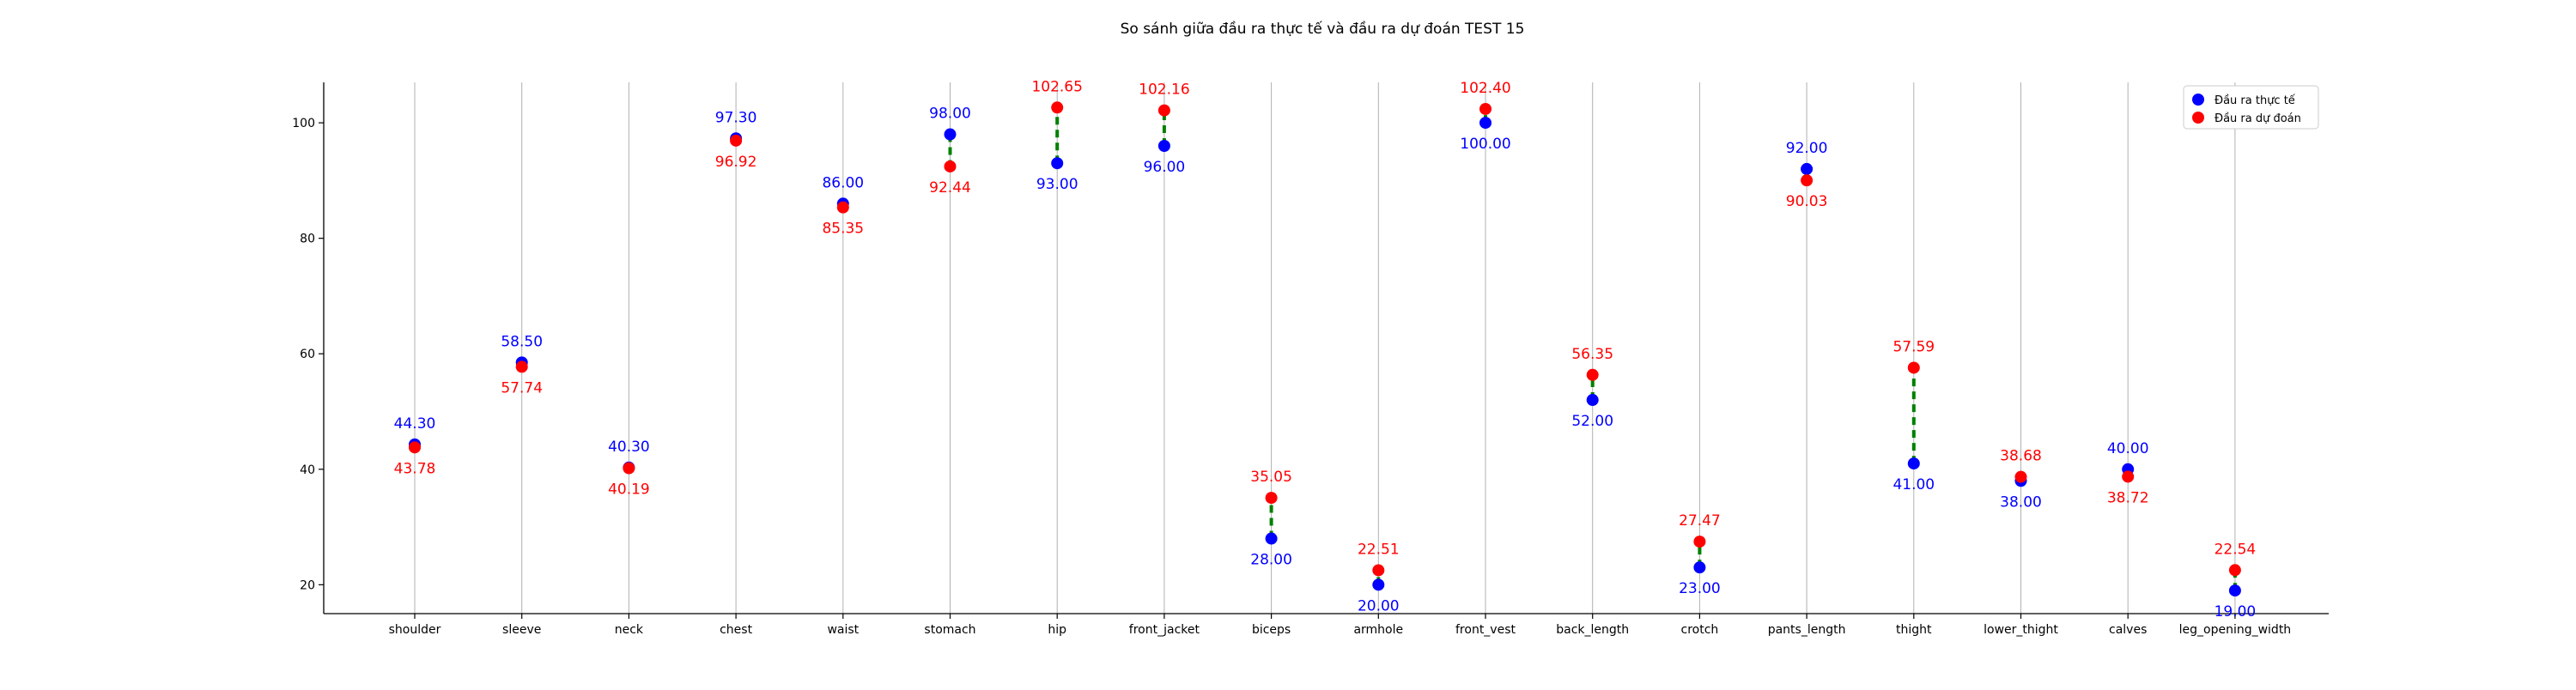 Image resolution: width=2576 pixels, height=690 pixels. I want to click on actual-value-label: 38.00, so click(2021, 502).